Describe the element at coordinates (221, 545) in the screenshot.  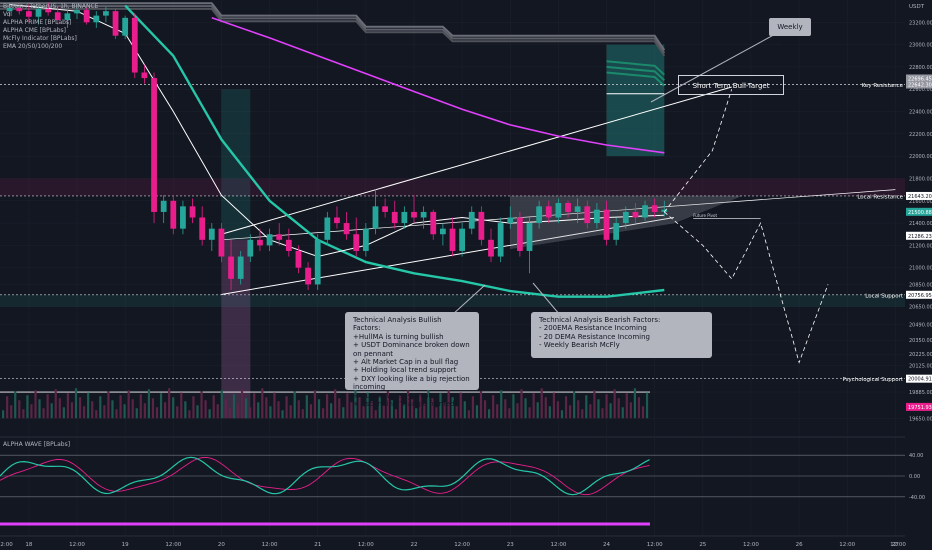
I see `time-axis-tick: 20` at that location.